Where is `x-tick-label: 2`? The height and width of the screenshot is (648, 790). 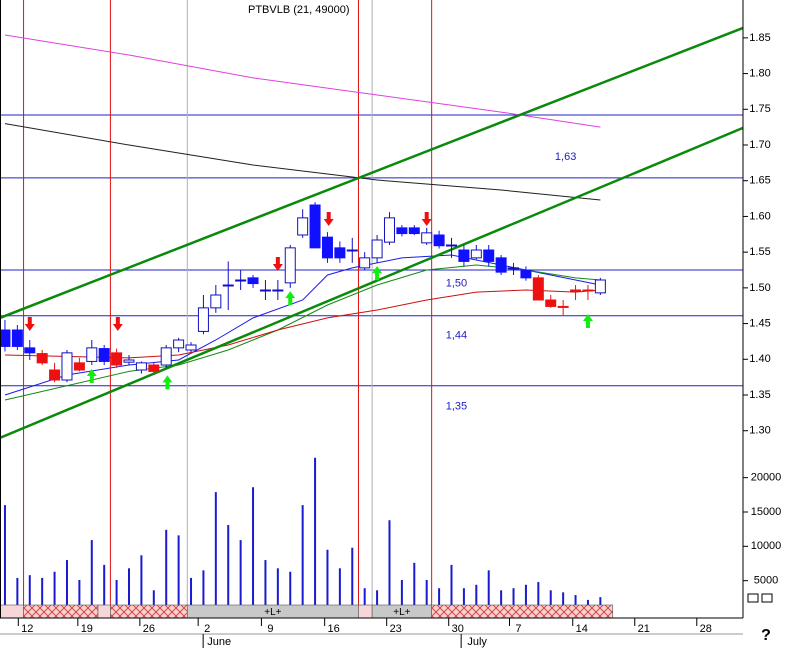 x-tick-label: 2 is located at coordinates (207, 629).